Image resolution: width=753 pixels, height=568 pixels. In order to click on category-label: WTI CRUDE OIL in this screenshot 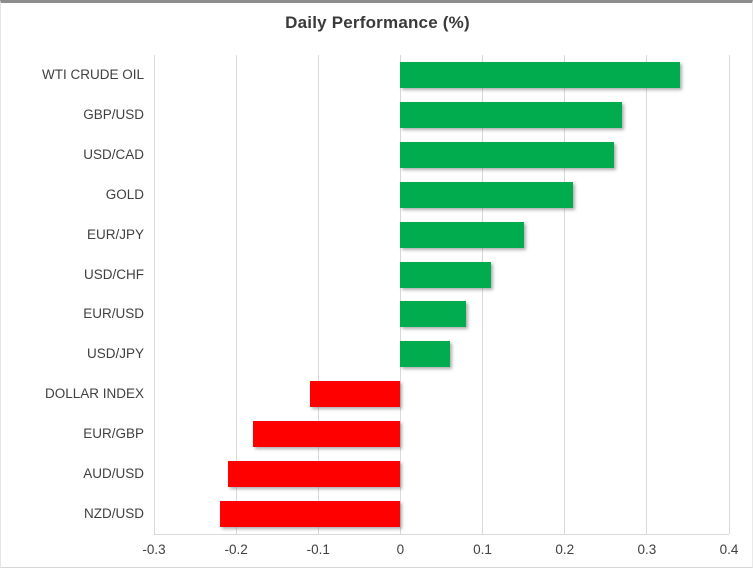, I will do `click(92, 74)`.